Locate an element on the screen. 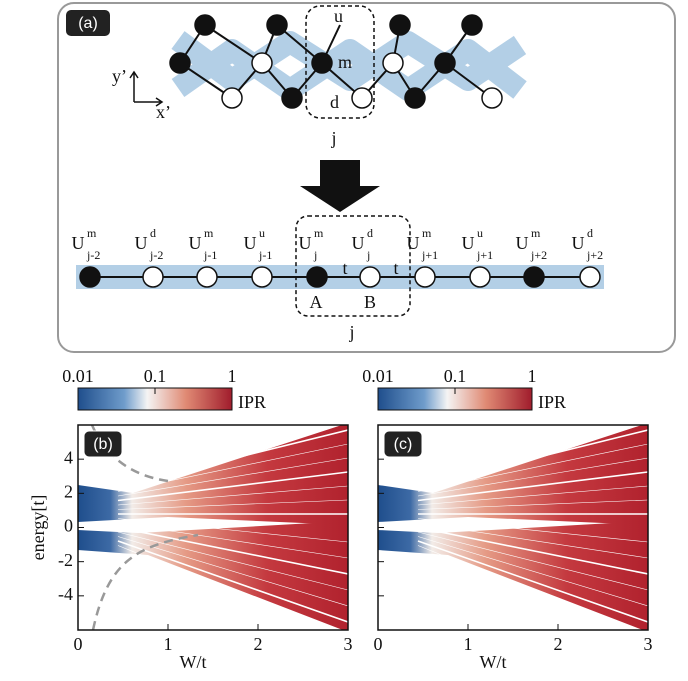 The width and height of the screenshot is (688, 681). site-label: m is located at coordinates (345, 62).